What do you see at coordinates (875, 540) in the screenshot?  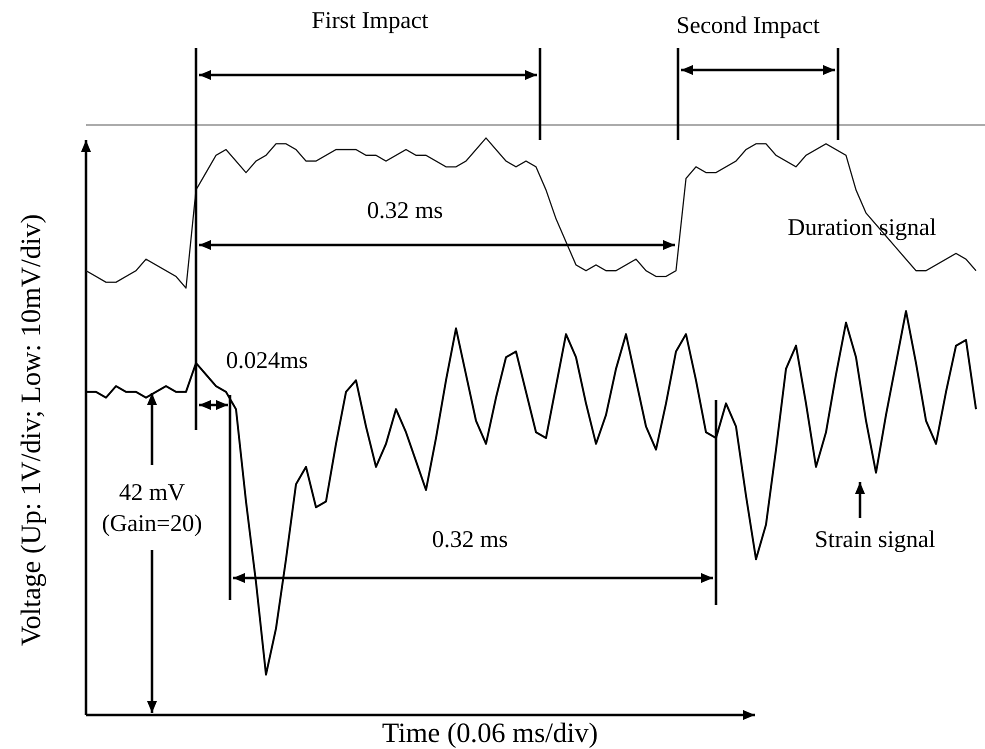 I see `legend-label: Strain signal` at bounding box center [875, 540].